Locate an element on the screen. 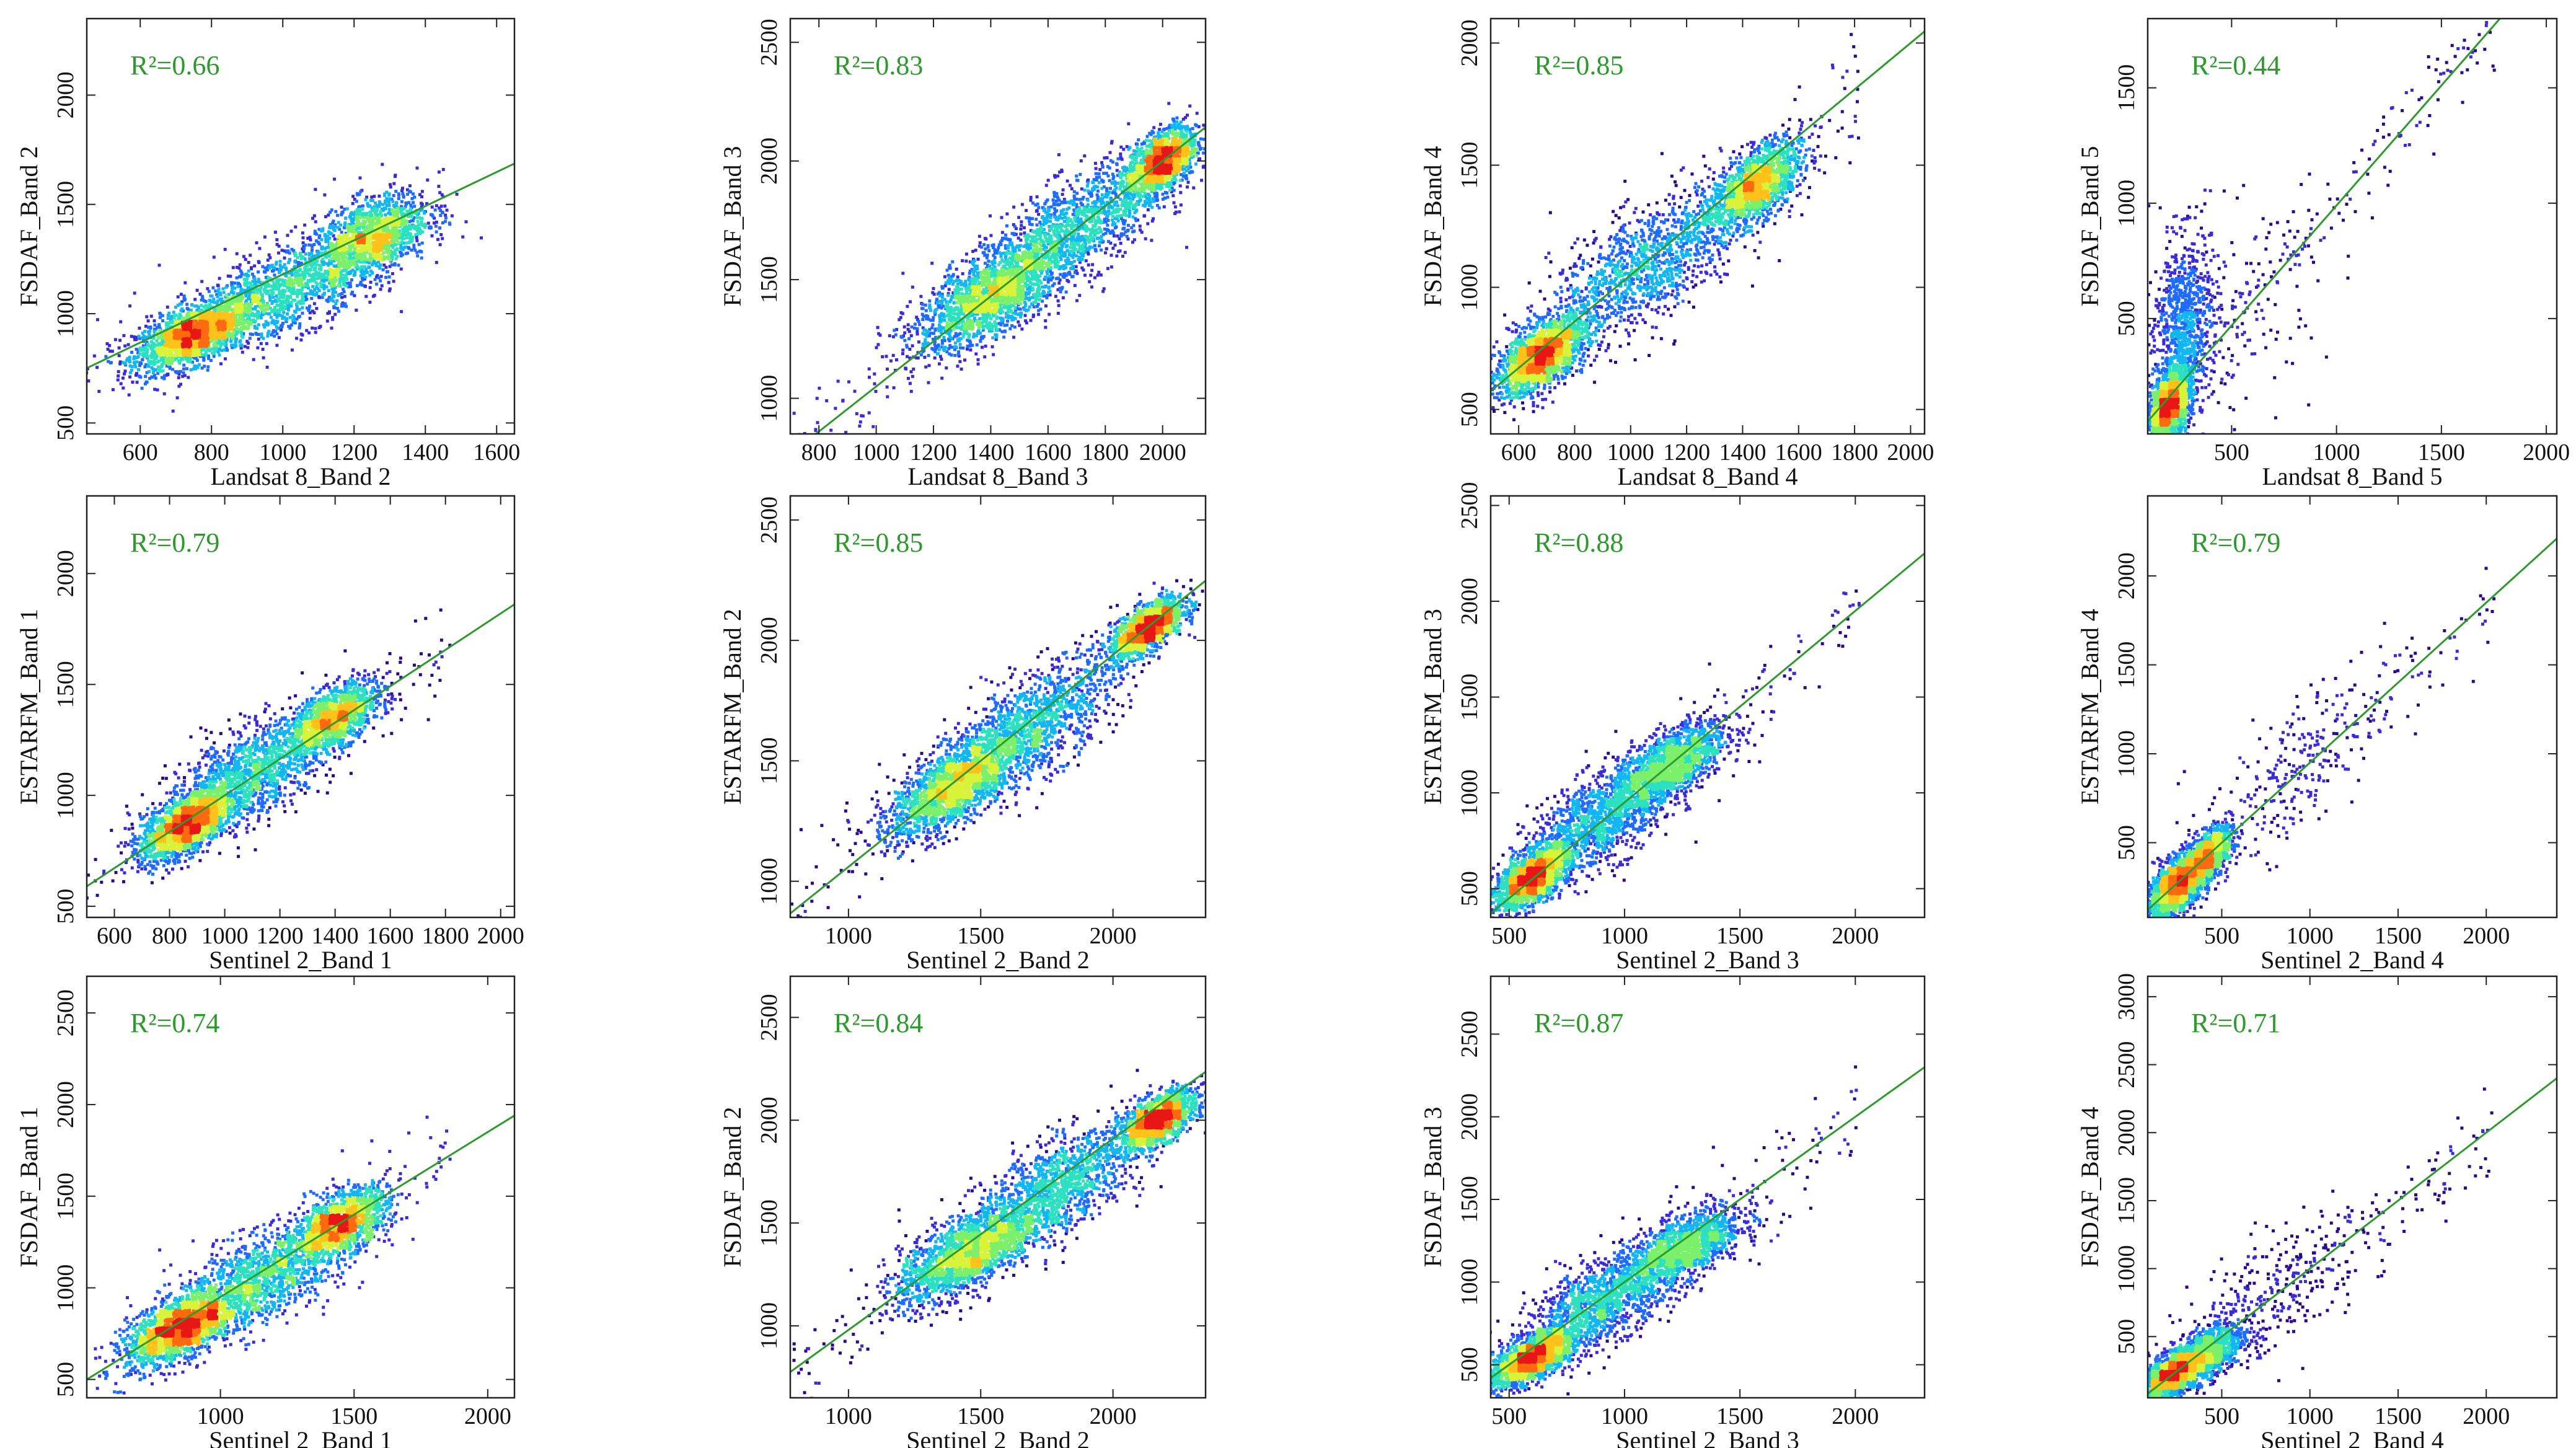 Image resolution: width=2576 pixels, height=1448 pixels. y-tick-label: 1000 is located at coordinates (66, 314).